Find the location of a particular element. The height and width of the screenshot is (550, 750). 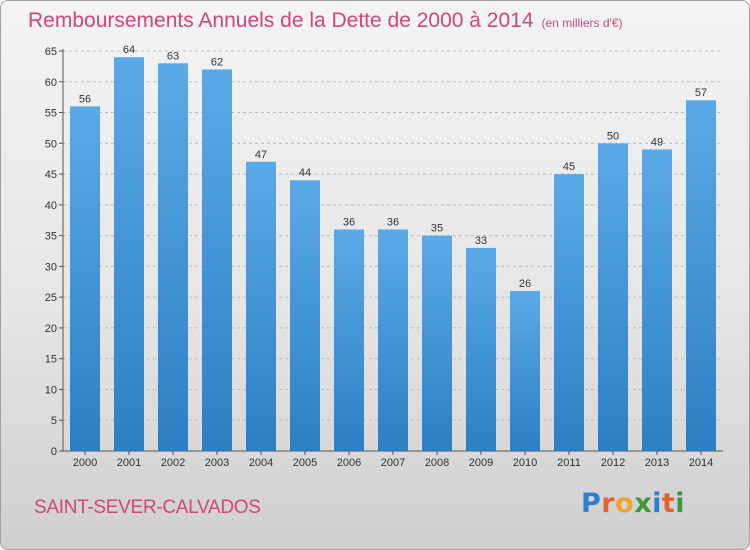

y-tick-label: 30 is located at coordinates (51, 267).